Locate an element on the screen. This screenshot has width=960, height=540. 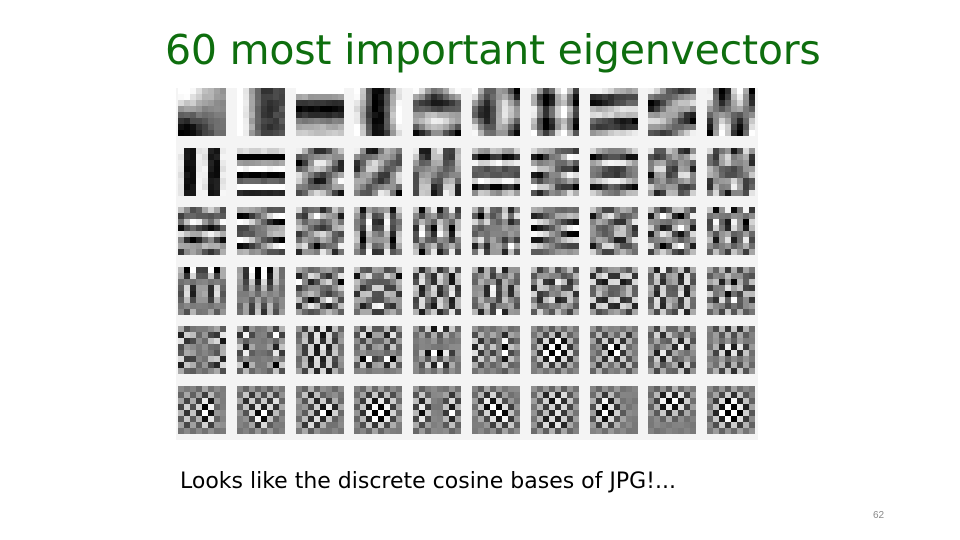
page-number: 62 is located at coordinates (879, 515).